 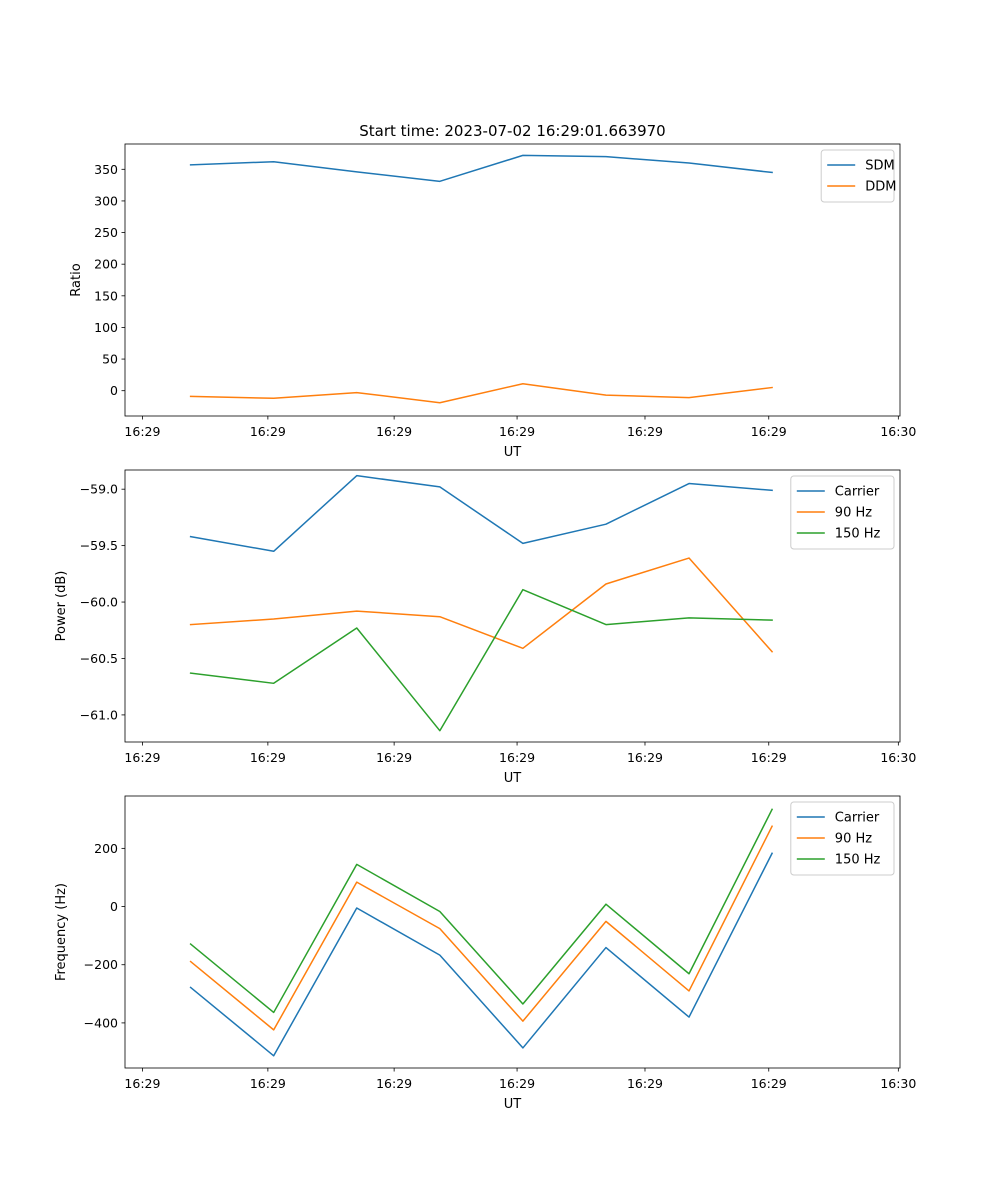 I want to click on y-tick-label: 50, so click(x=110, y=359).